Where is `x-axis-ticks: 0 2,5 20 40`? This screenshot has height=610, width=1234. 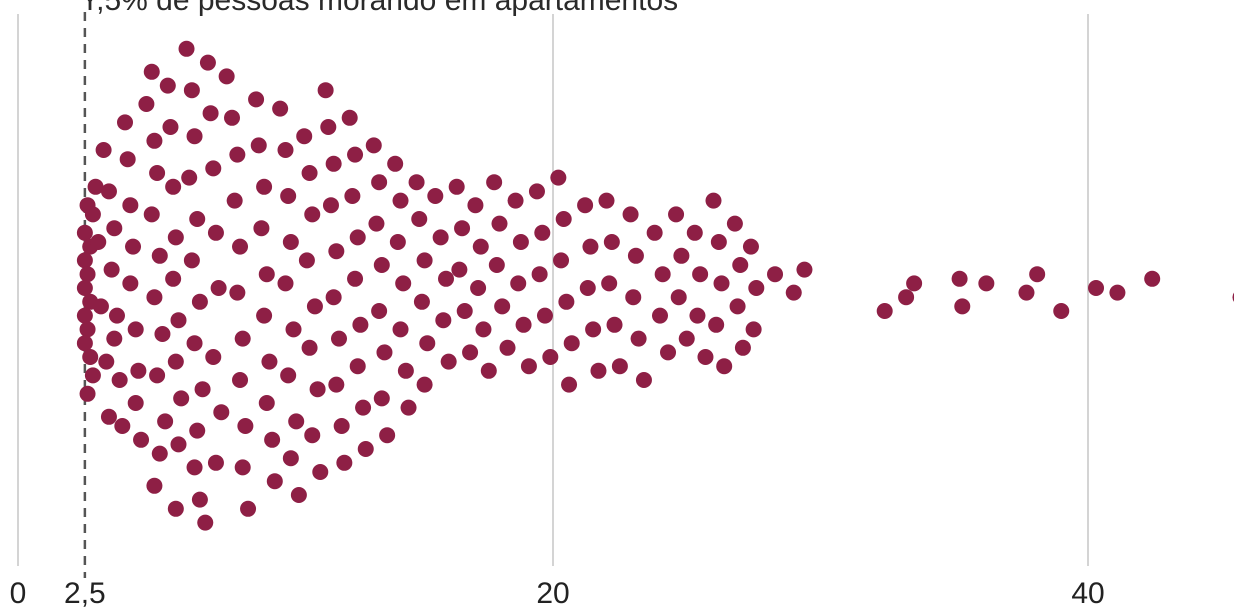
x-axis-ticks: 0 2,5 20 40 is located at coordinates (557, 593).